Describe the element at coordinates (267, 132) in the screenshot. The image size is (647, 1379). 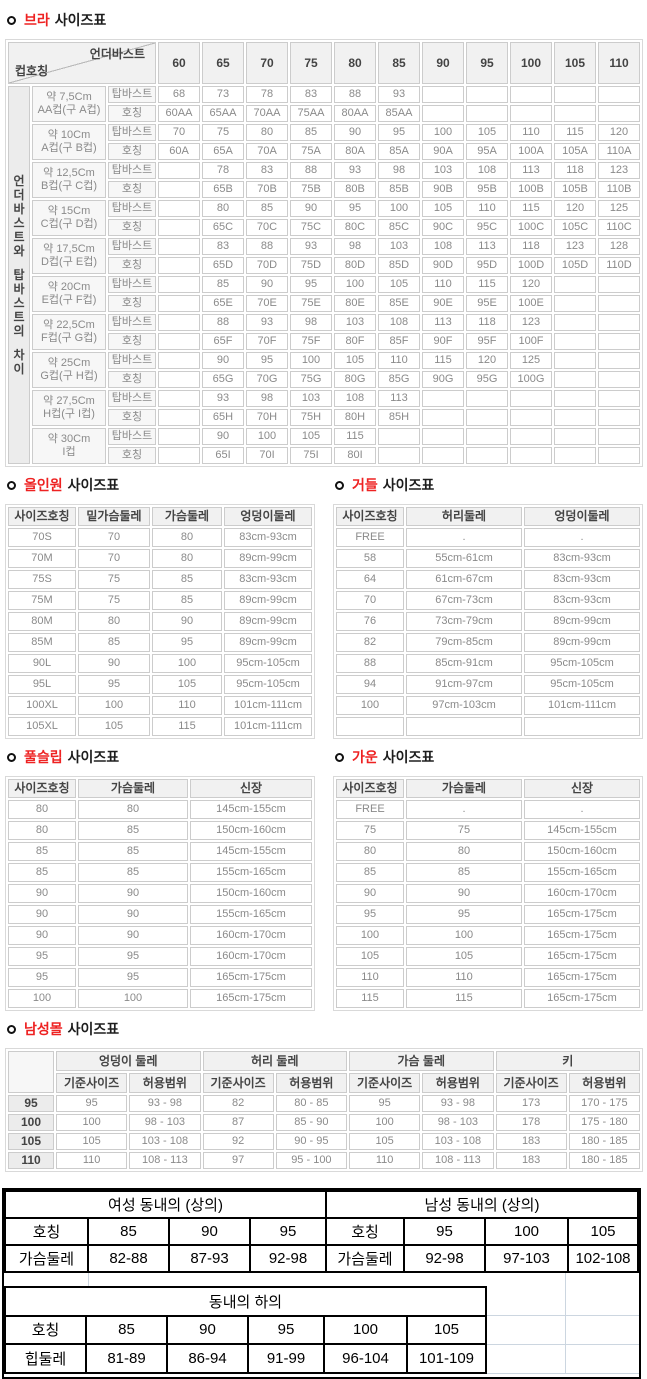
I see `topbust-value: 80` at that location.